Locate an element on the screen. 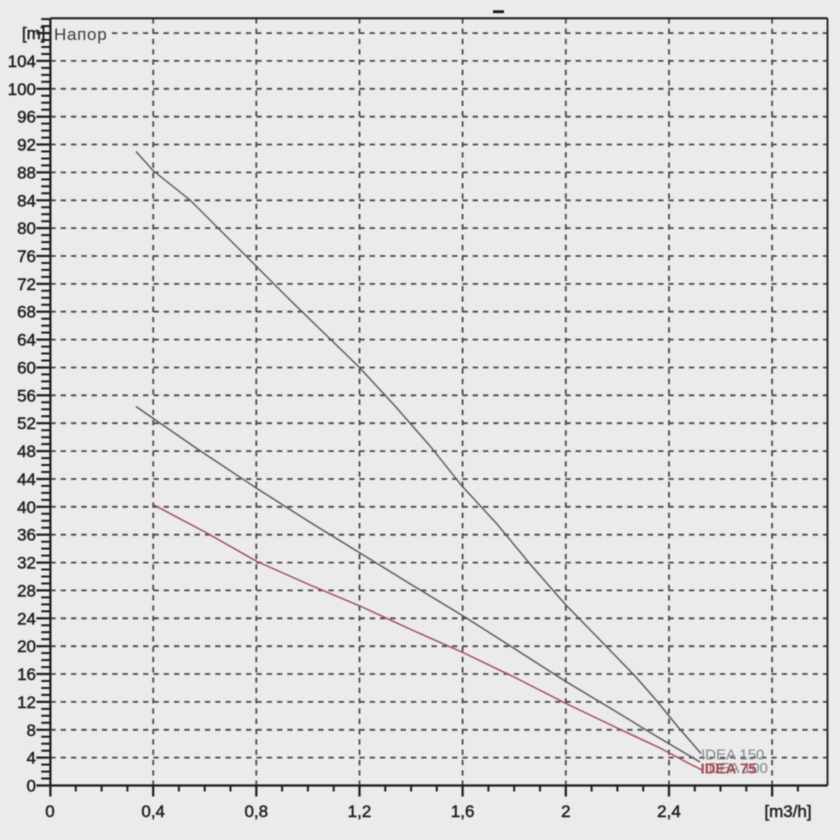 This screenshot has height=840, width=840. svg-text: 0,4 is located at coordinates (153, 811).